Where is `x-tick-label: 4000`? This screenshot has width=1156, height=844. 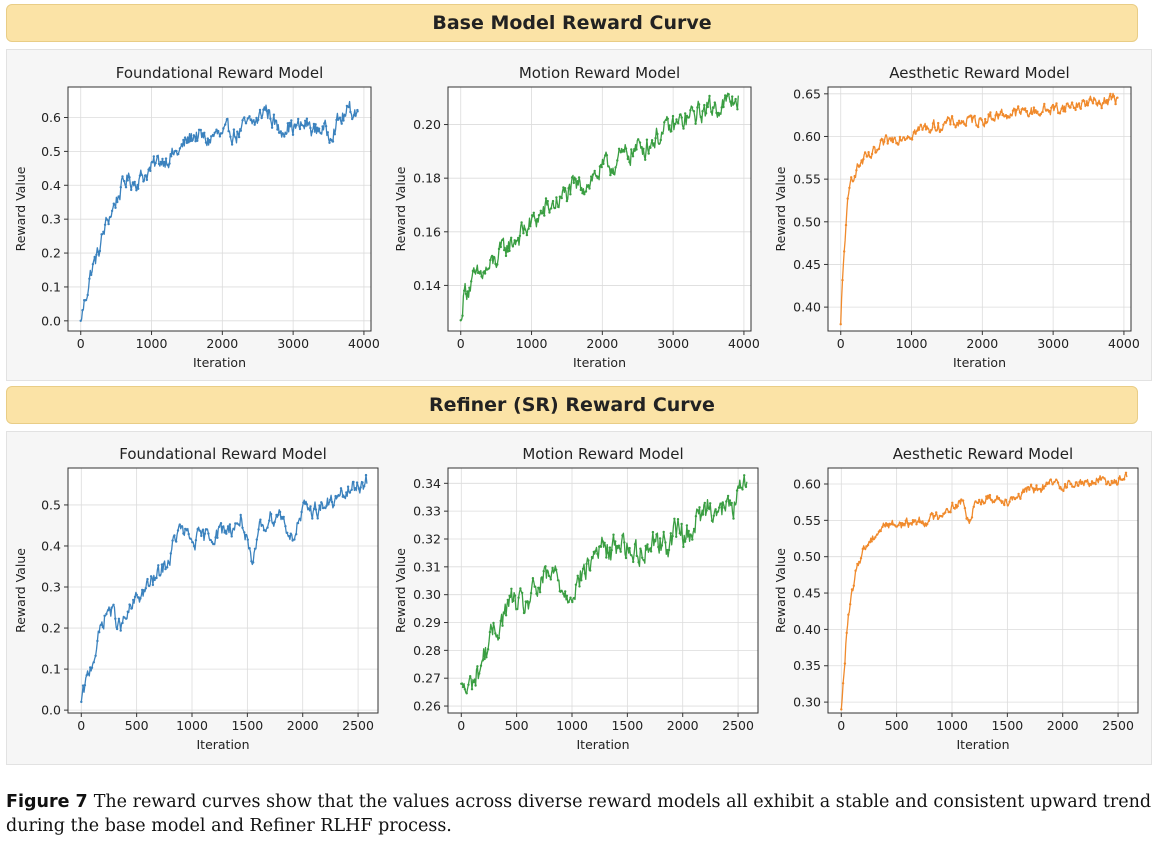
x-tick-label: 4000 is located at coordinates (744, 343).